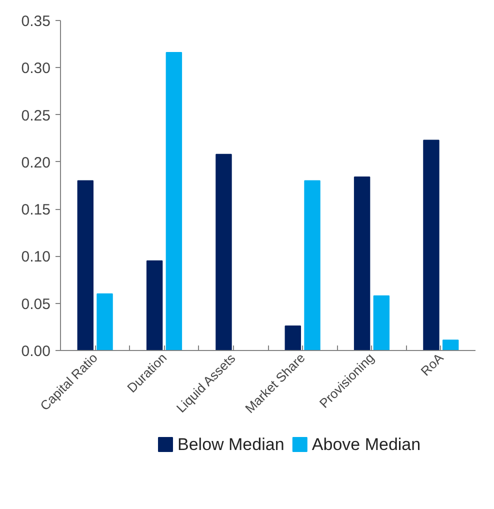 This screenshot has height=509, width=494. Describe the element at coordinates (36, 115) in the screenshot. I see `y-tick-label: 0.25` at that location.